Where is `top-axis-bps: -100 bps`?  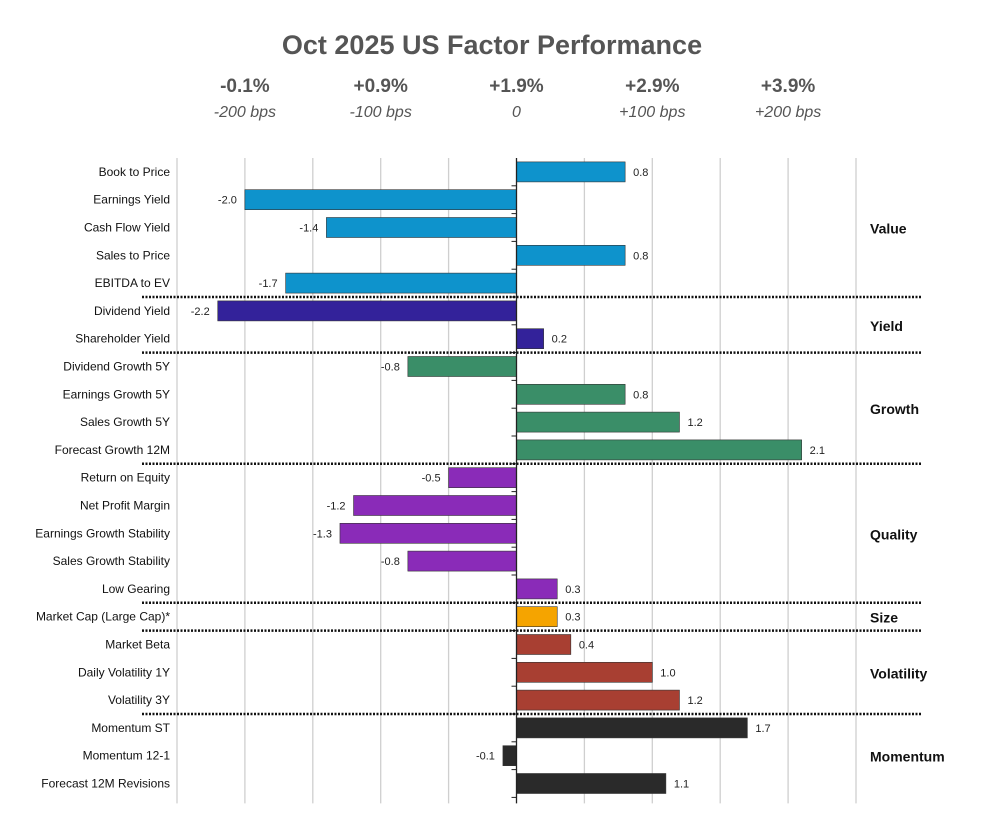
top-axis-bps: -100 bps is located at coordinates (380, 112).